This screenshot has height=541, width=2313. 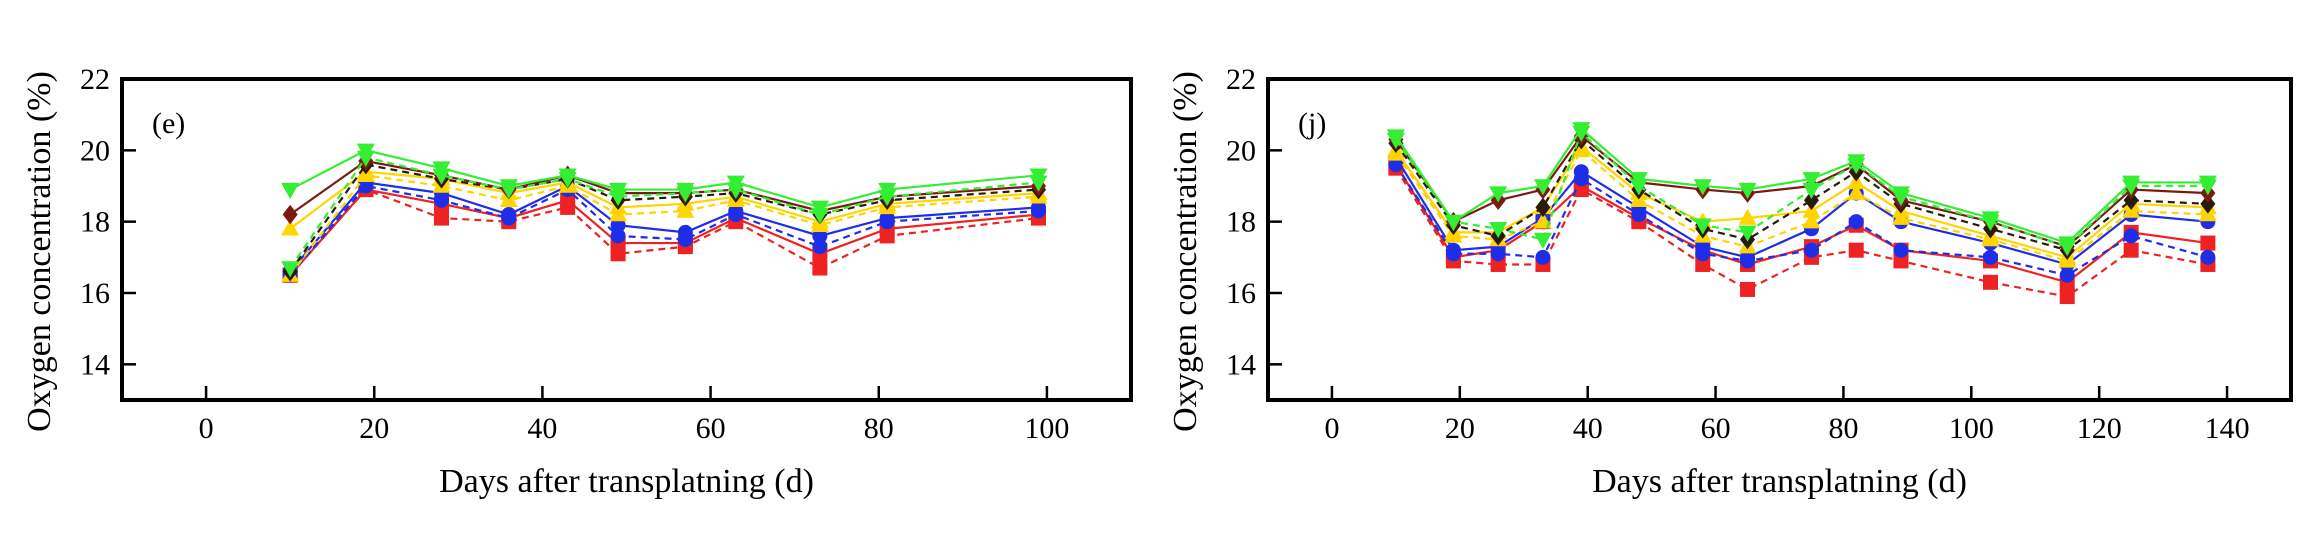 What do you see at coordinates (168, 123) in the screenshot?
I see `panel-label: (e)` at bounding box center [168, 123].